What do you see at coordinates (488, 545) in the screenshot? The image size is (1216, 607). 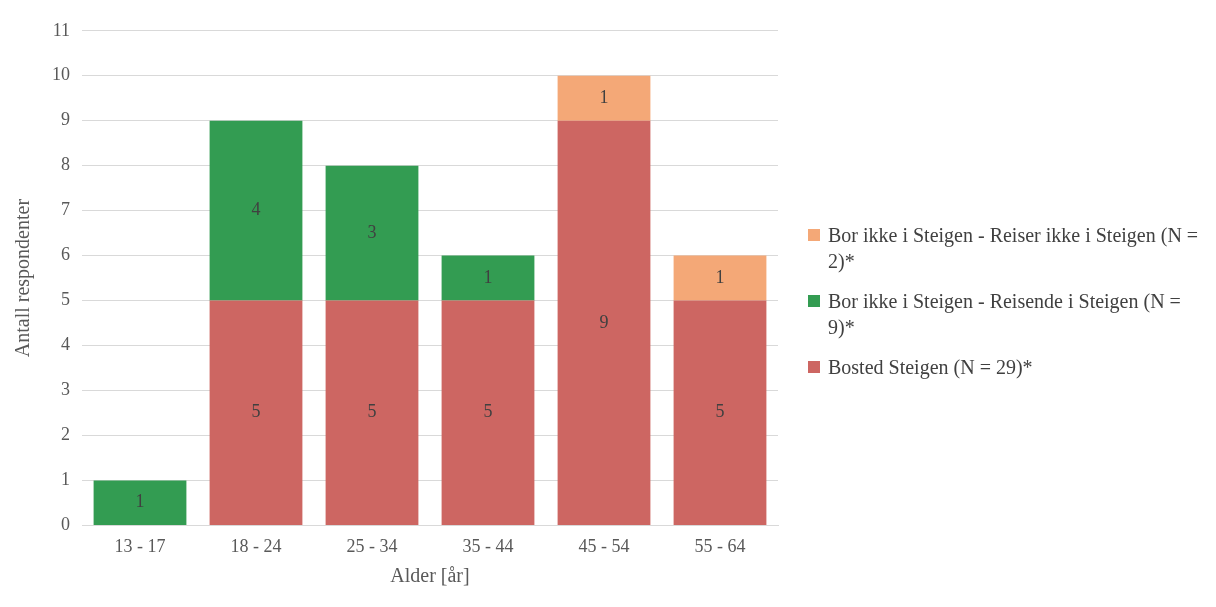 I see `x-tick-label: 35 - 44` at bounding box center [488, 545].